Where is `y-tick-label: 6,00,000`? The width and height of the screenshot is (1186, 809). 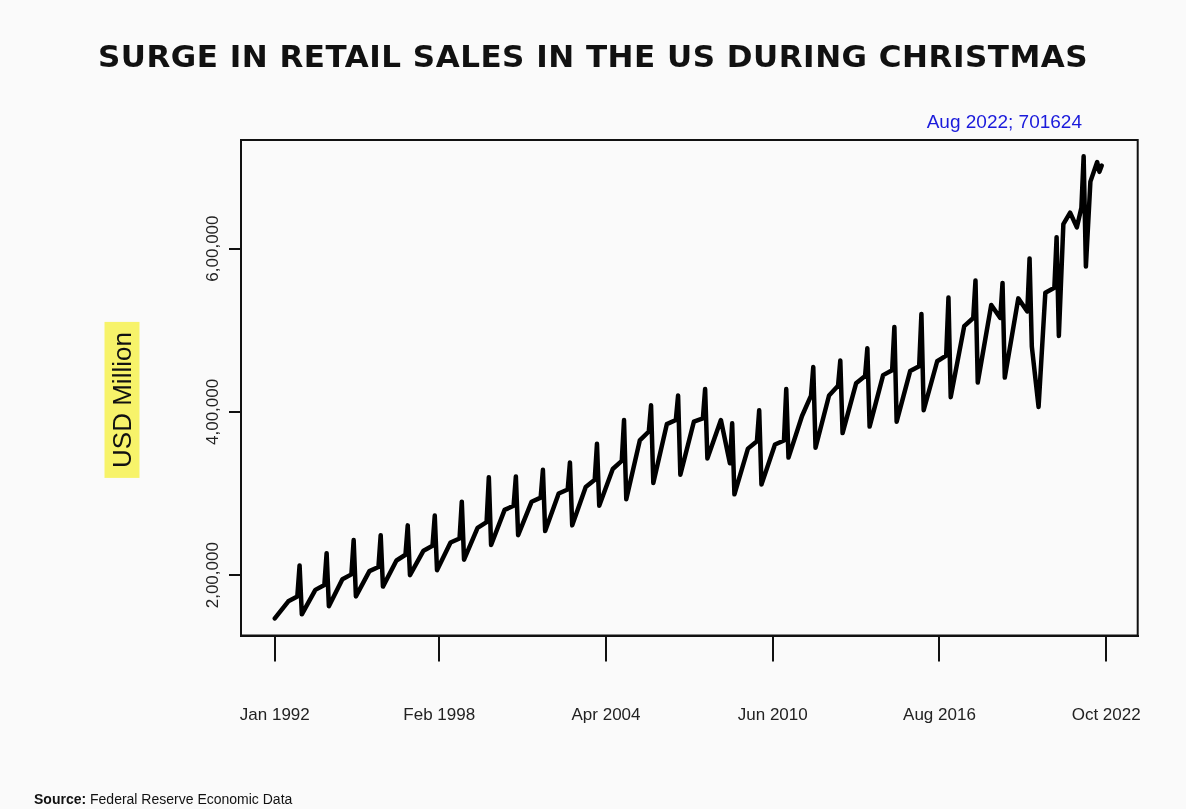 y-tick-label: 6,00,000 is located at coordinates (212, 248).